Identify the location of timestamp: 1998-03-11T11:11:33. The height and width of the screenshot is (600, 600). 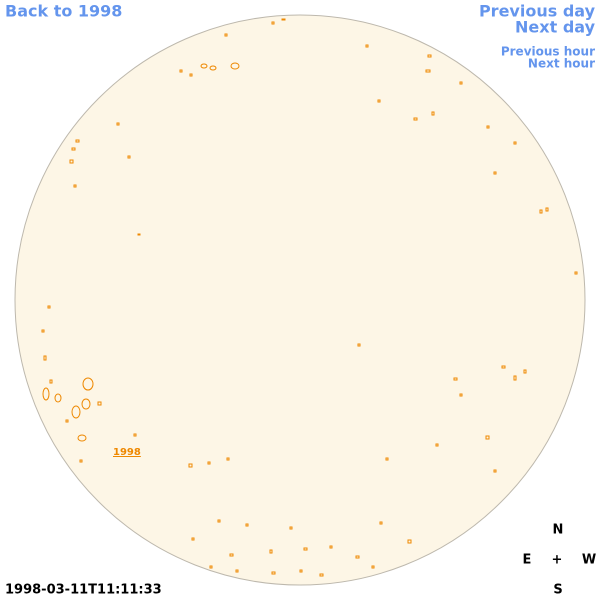
(83, 590).